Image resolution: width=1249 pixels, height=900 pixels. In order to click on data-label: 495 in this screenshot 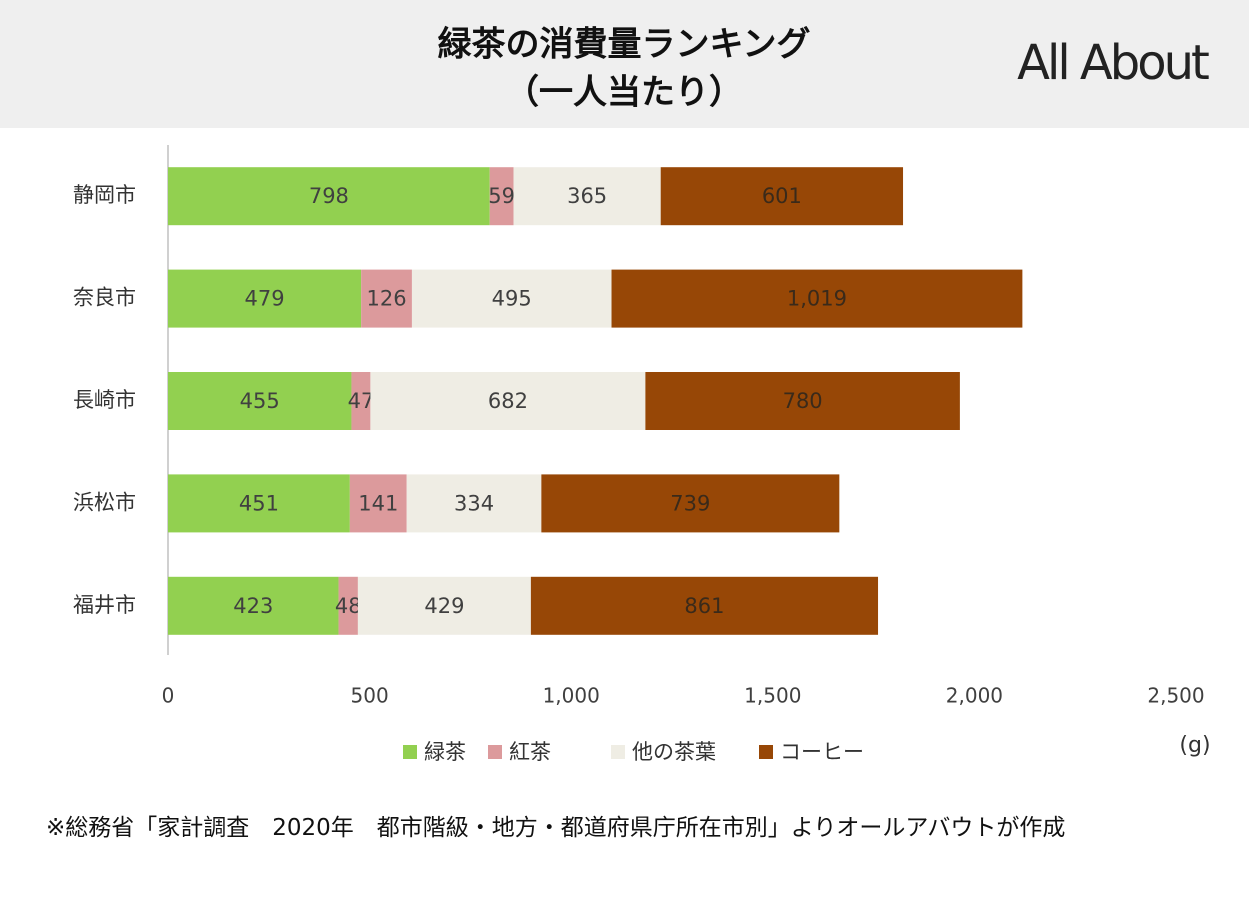, I will do `click(512, 299)`.